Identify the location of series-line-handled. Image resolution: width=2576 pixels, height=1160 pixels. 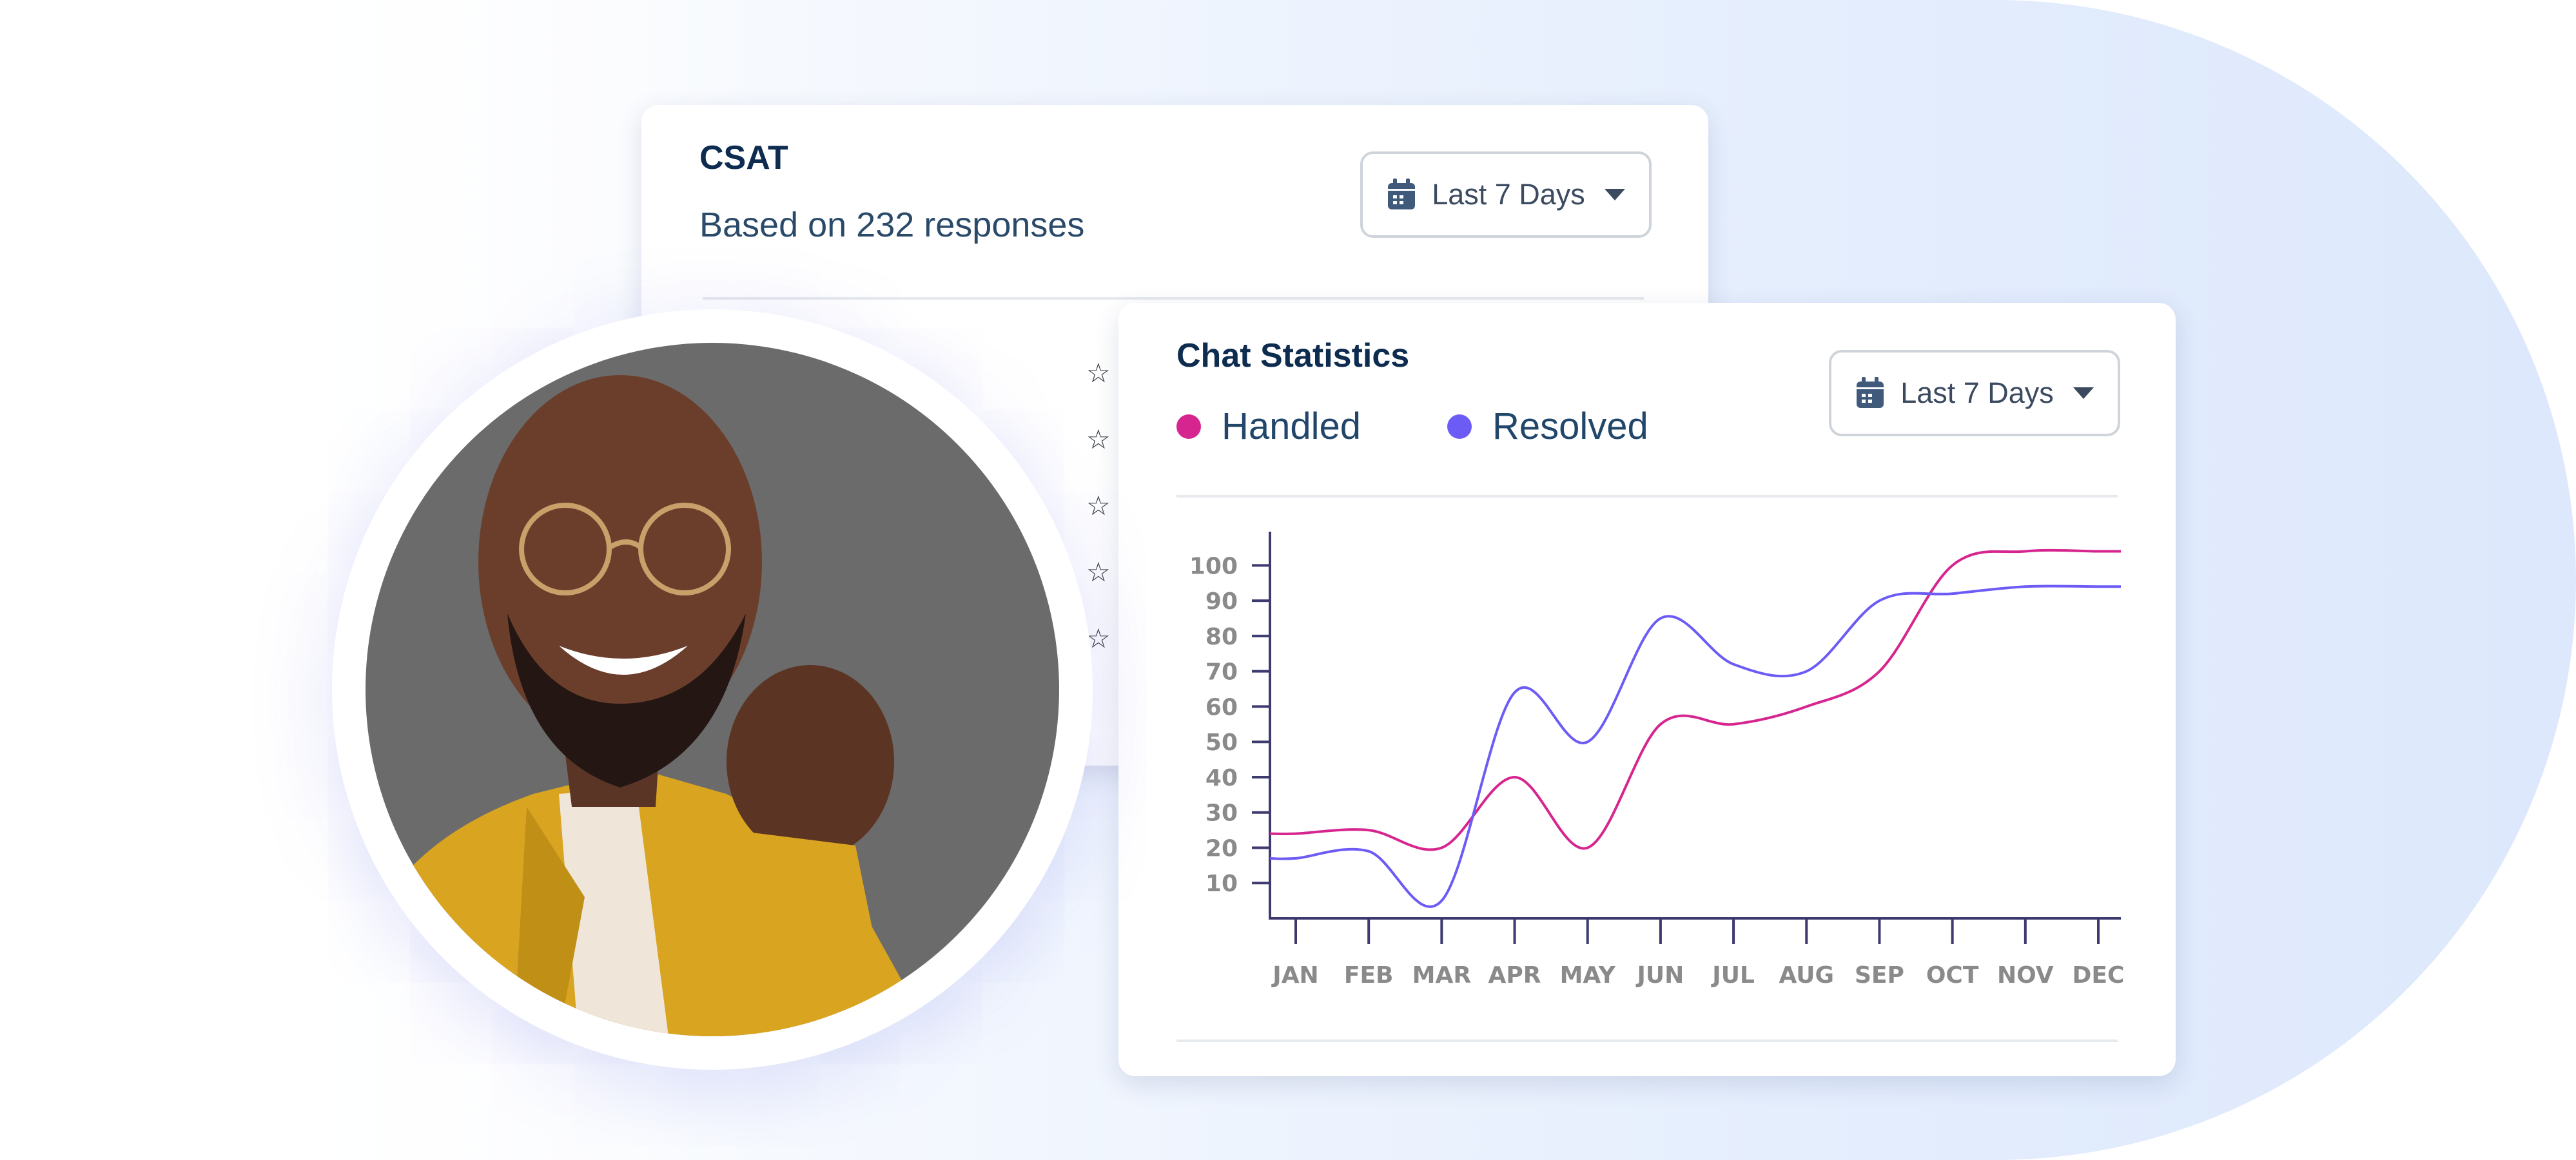
(1695, 699).